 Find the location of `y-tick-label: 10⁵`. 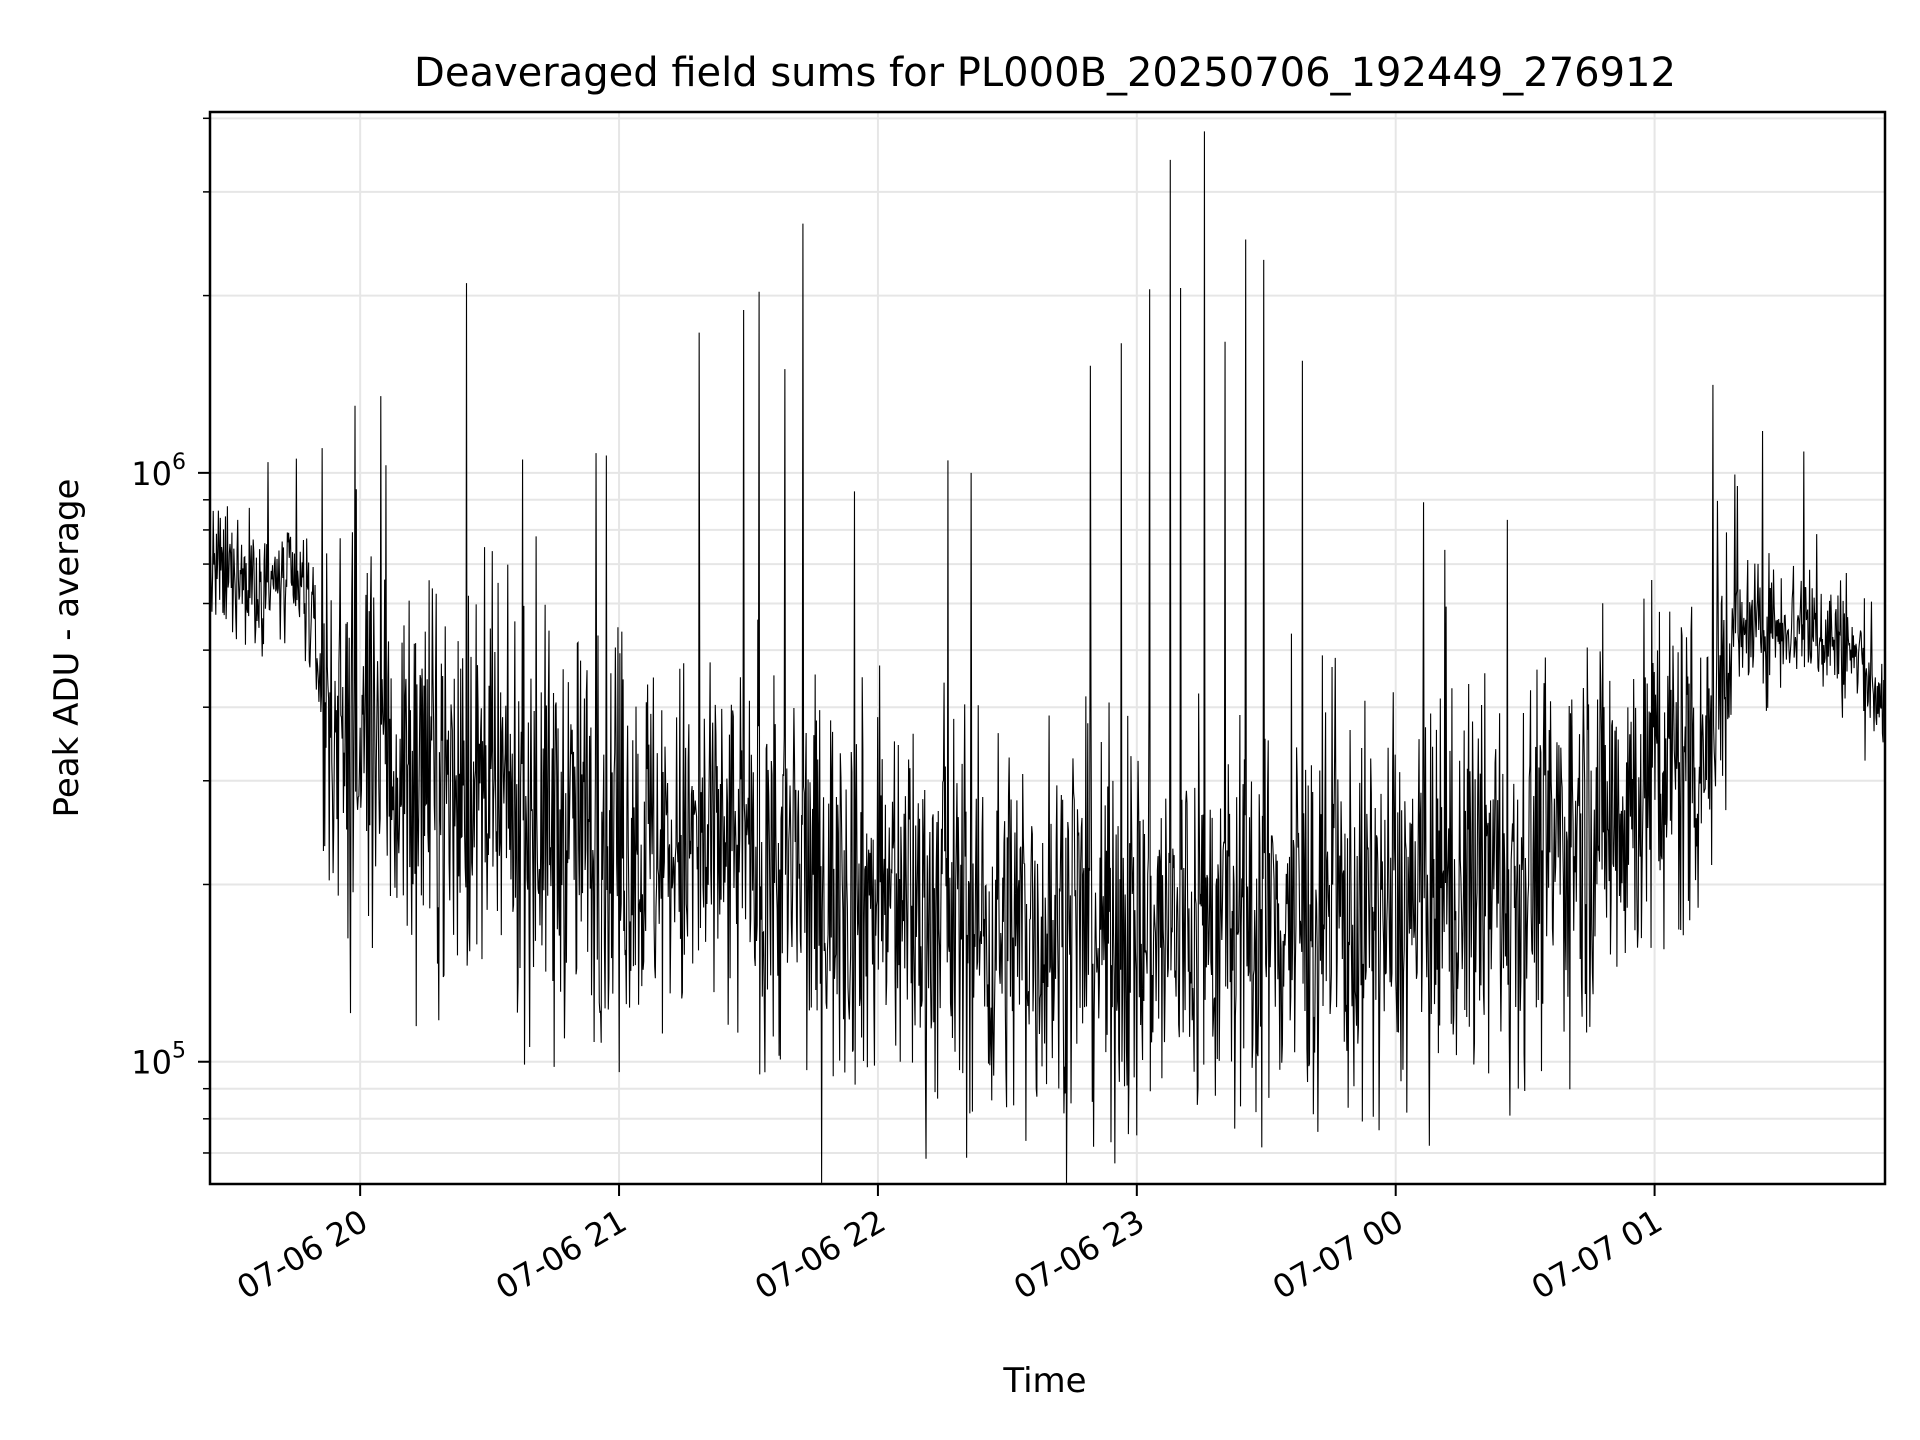

y-tick-label: 10⁵ is located at coordinates (158, 1060).